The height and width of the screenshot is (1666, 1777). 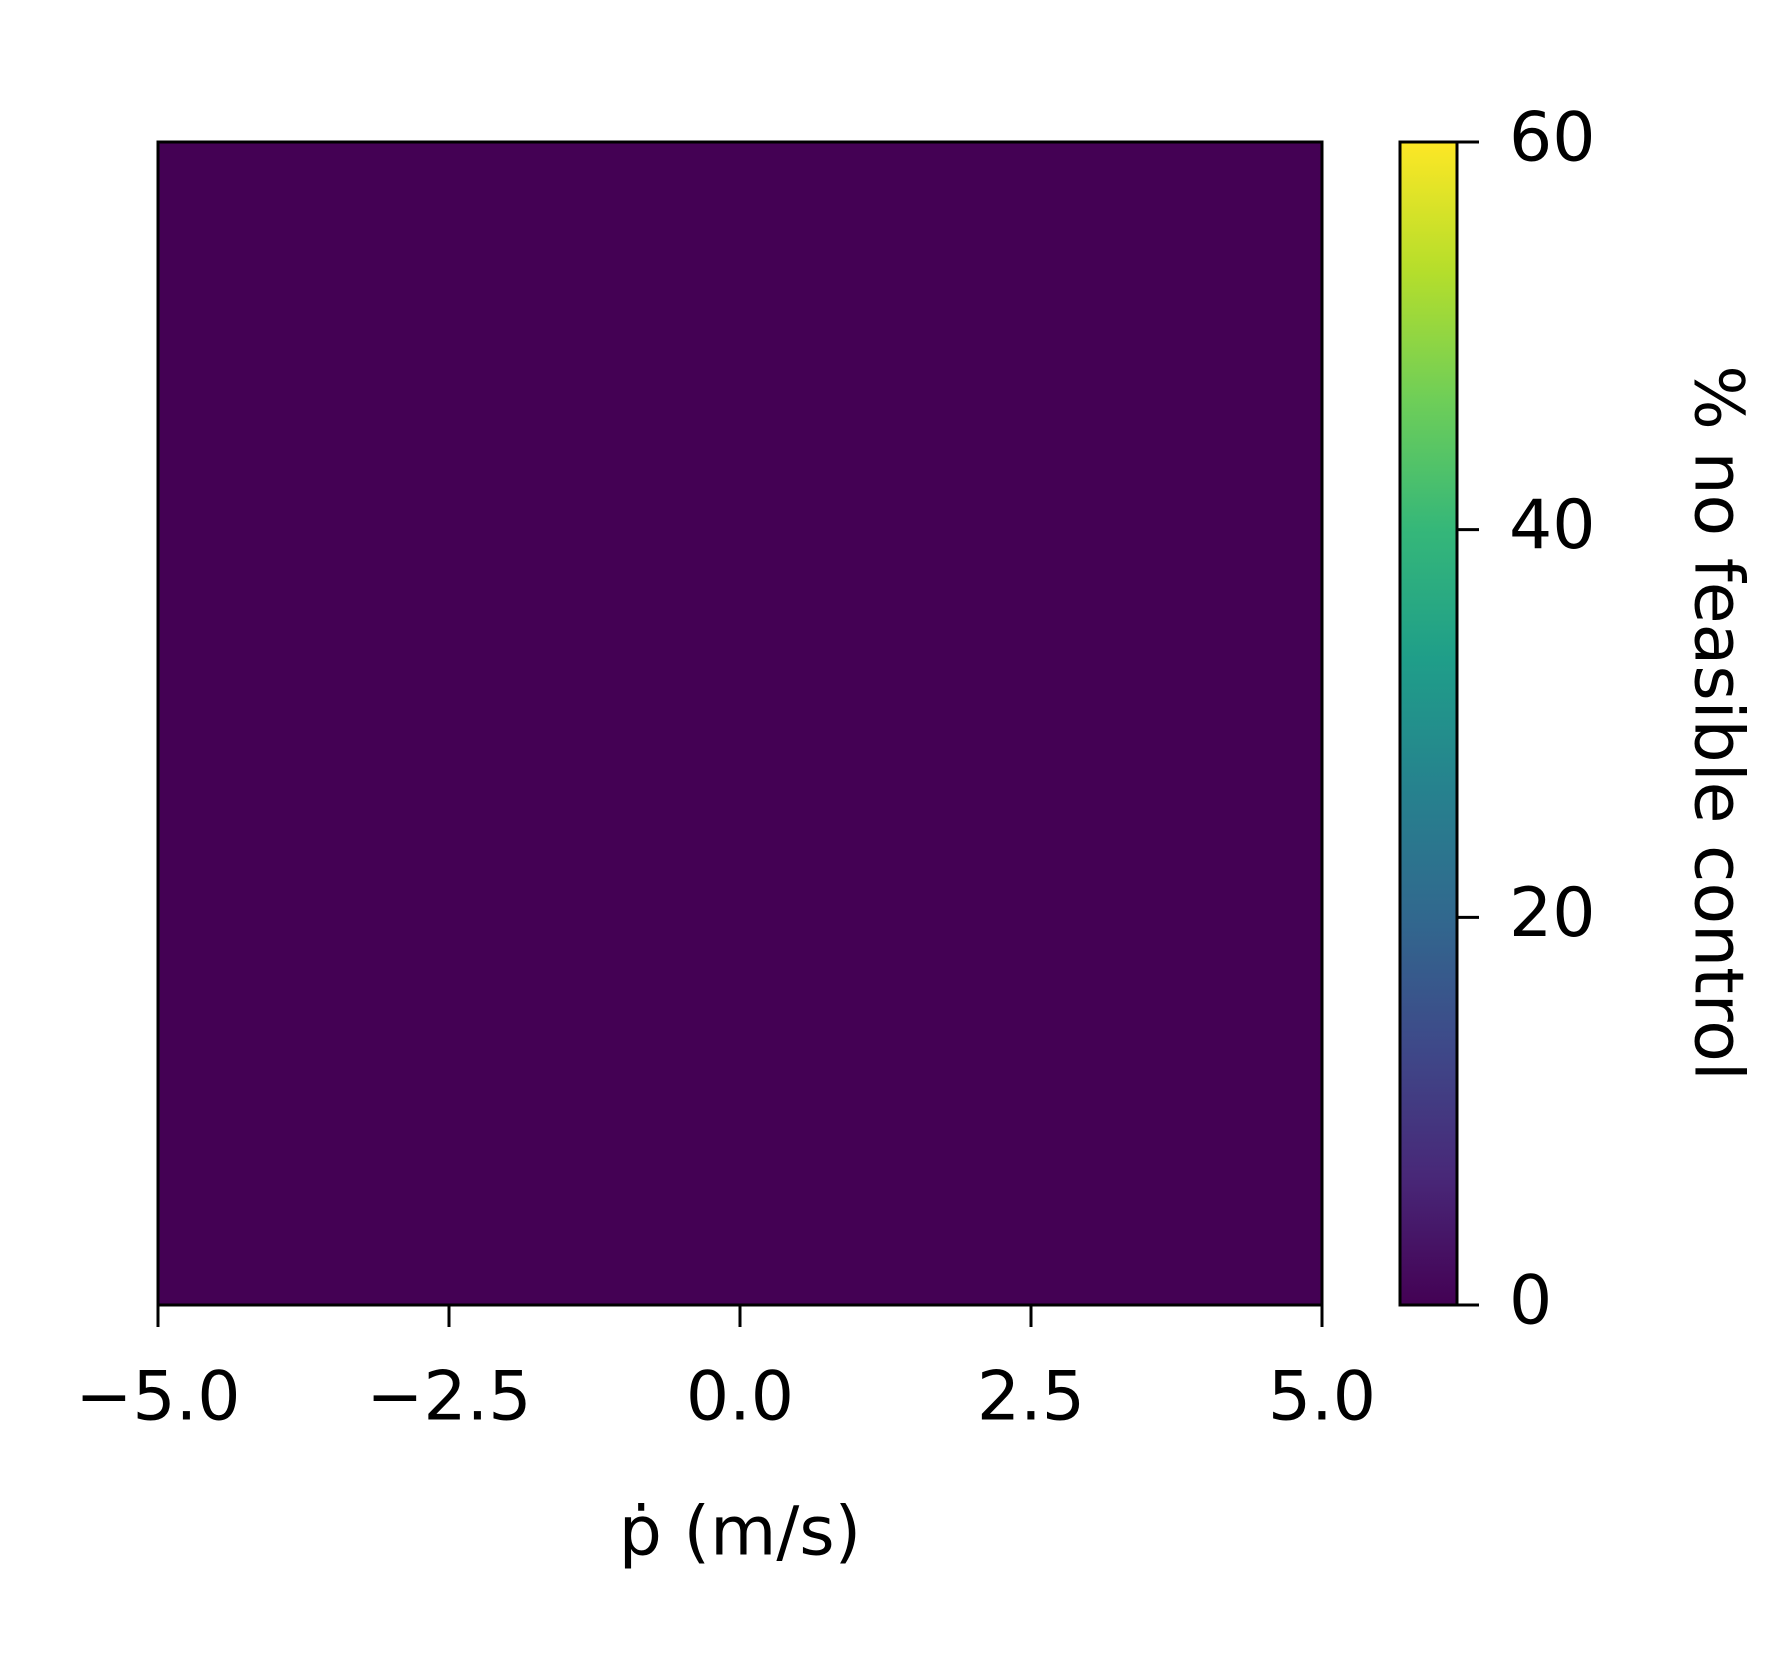 I want to click on colorbar, so click(x=1428, y=723).